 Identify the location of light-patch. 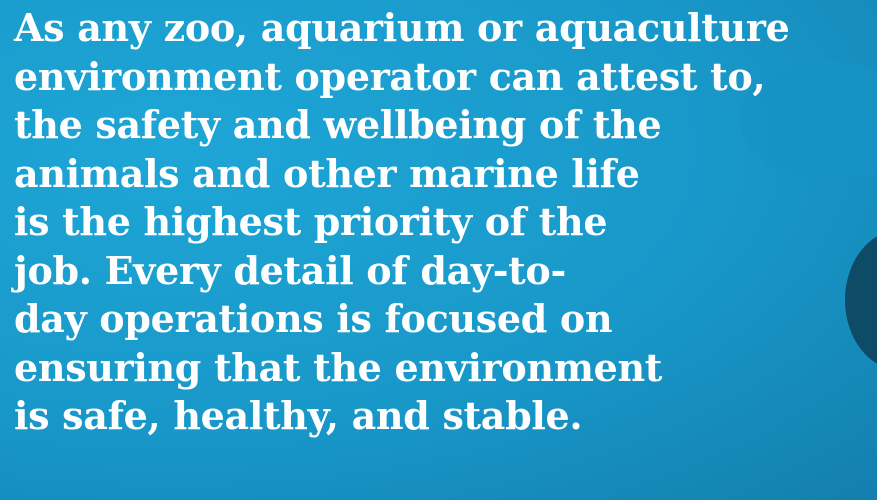
(808, 120).